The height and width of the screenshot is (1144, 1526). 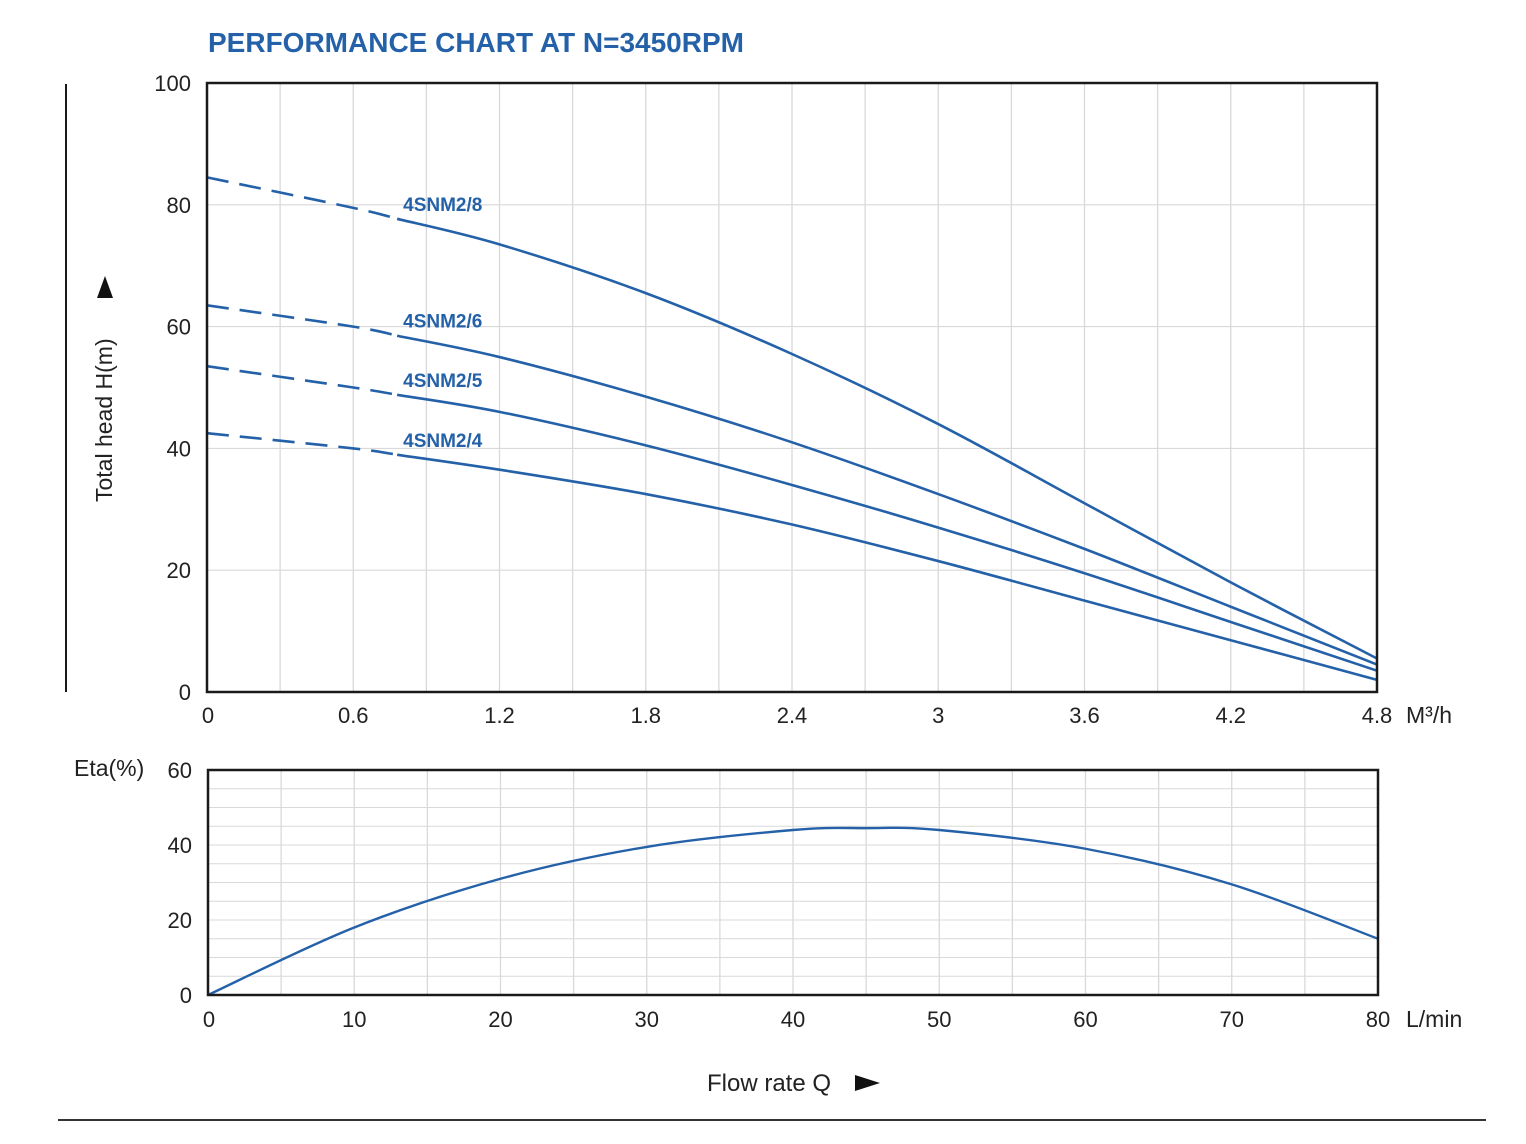 I want to click on head-chart-y-label: Total head H(m), so click(x=104, y=420).